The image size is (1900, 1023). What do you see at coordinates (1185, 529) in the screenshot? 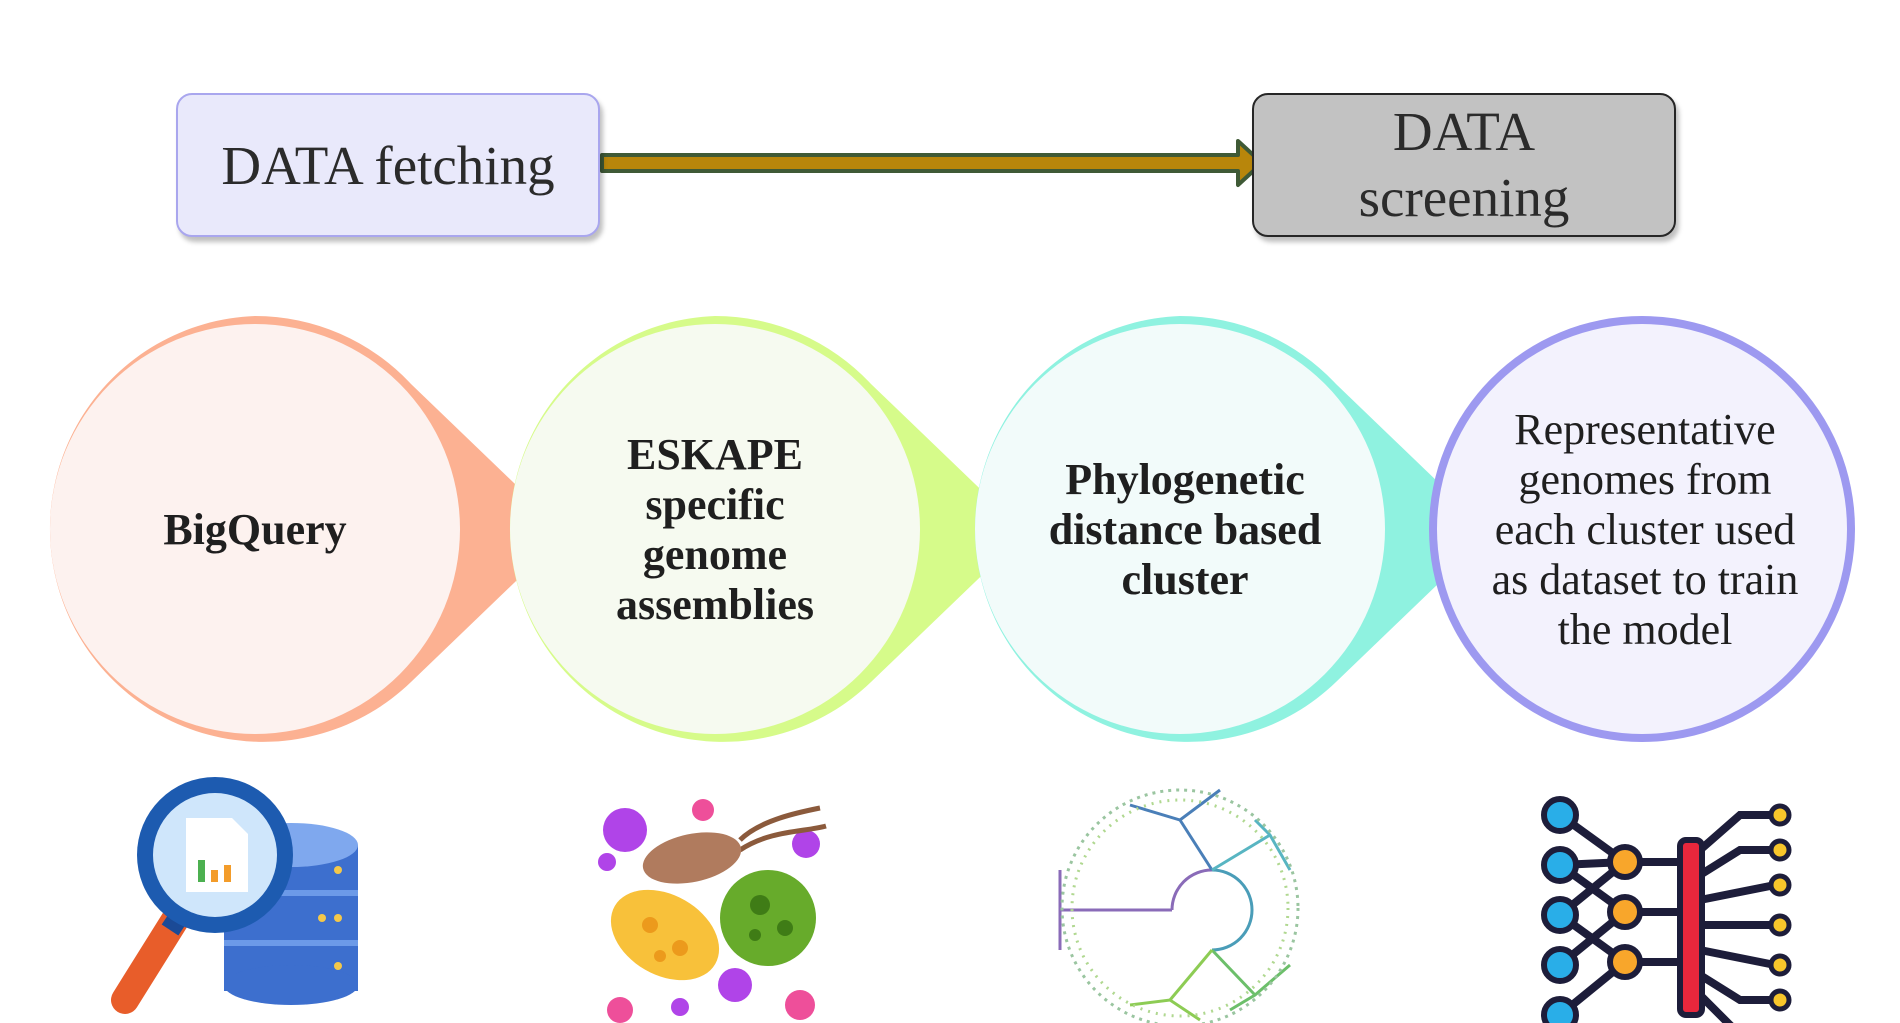
I see `step-label-phylogenetic: Phylogenetic distance based cluster` at bounding box center [1185, 529].